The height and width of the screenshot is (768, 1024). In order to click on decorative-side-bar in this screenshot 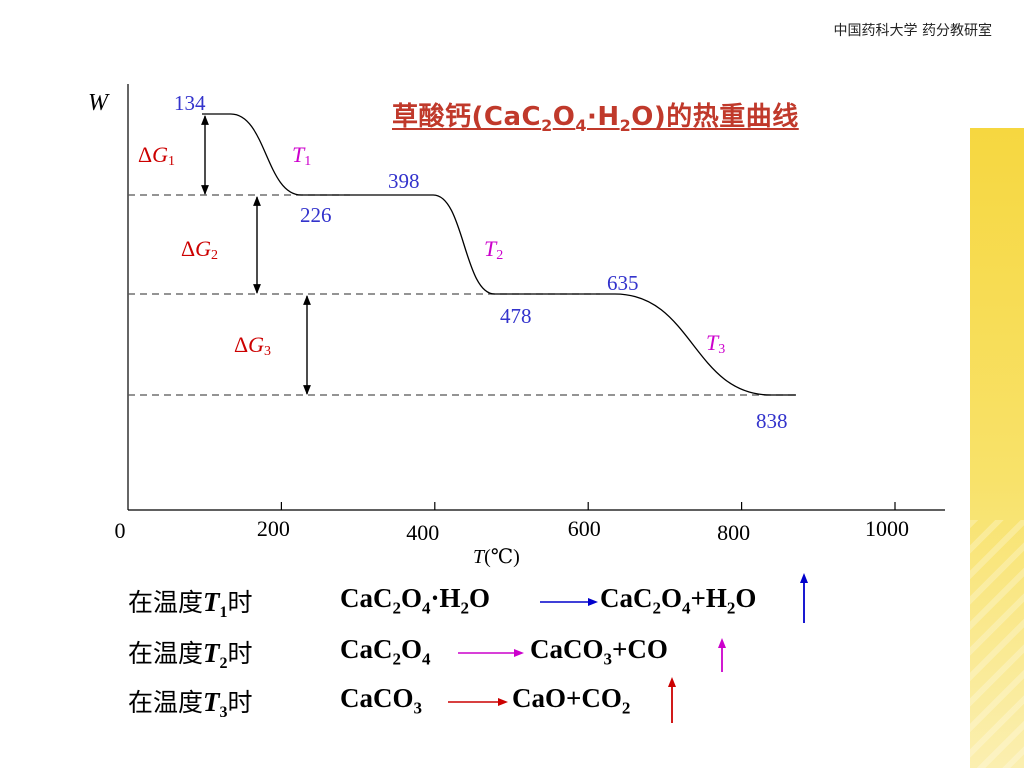, I will do `click(997, 448)`.